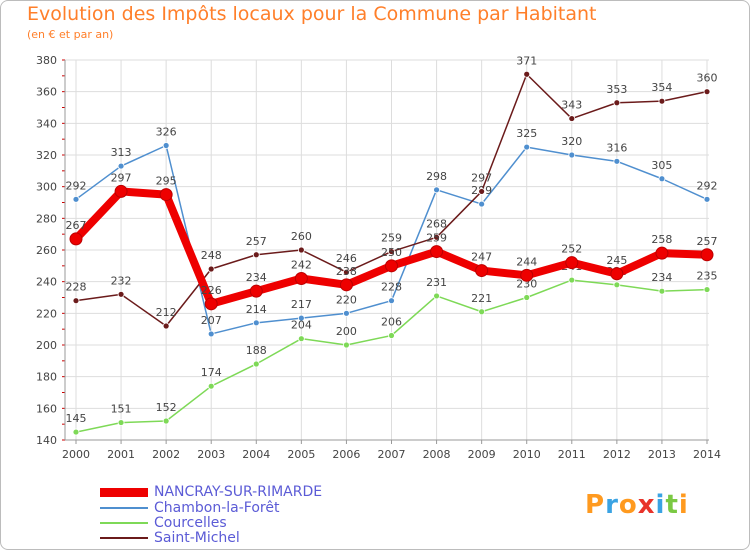  Describe the element at coordinates (617, 454) in the screenshot. I see `x-tick-label: 2012` at that location.